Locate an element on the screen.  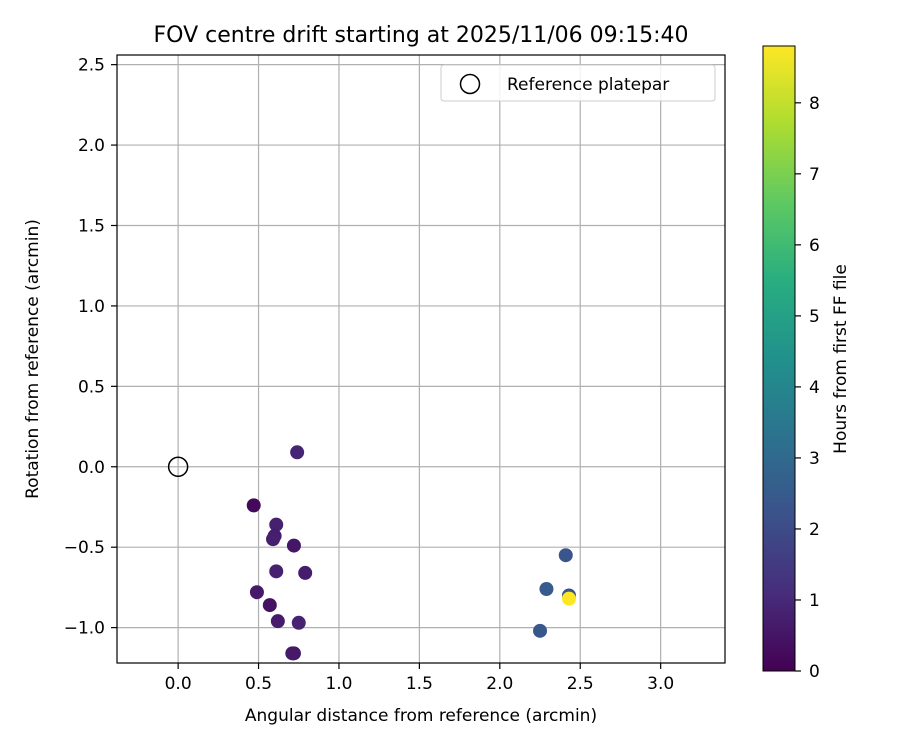
colorbar-tick-label: 4 is located at coordinates (814, 388).